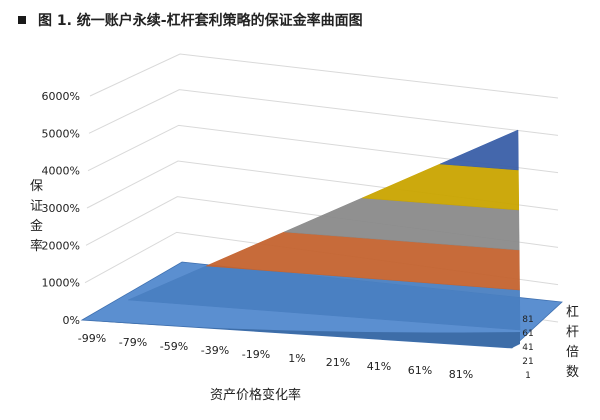 This screenshot has height=420, width=600. What do you see at coordinates (296, 358) in the screenshot?
I see `x-tick-label: 1%` at bounding box center [296, 358].